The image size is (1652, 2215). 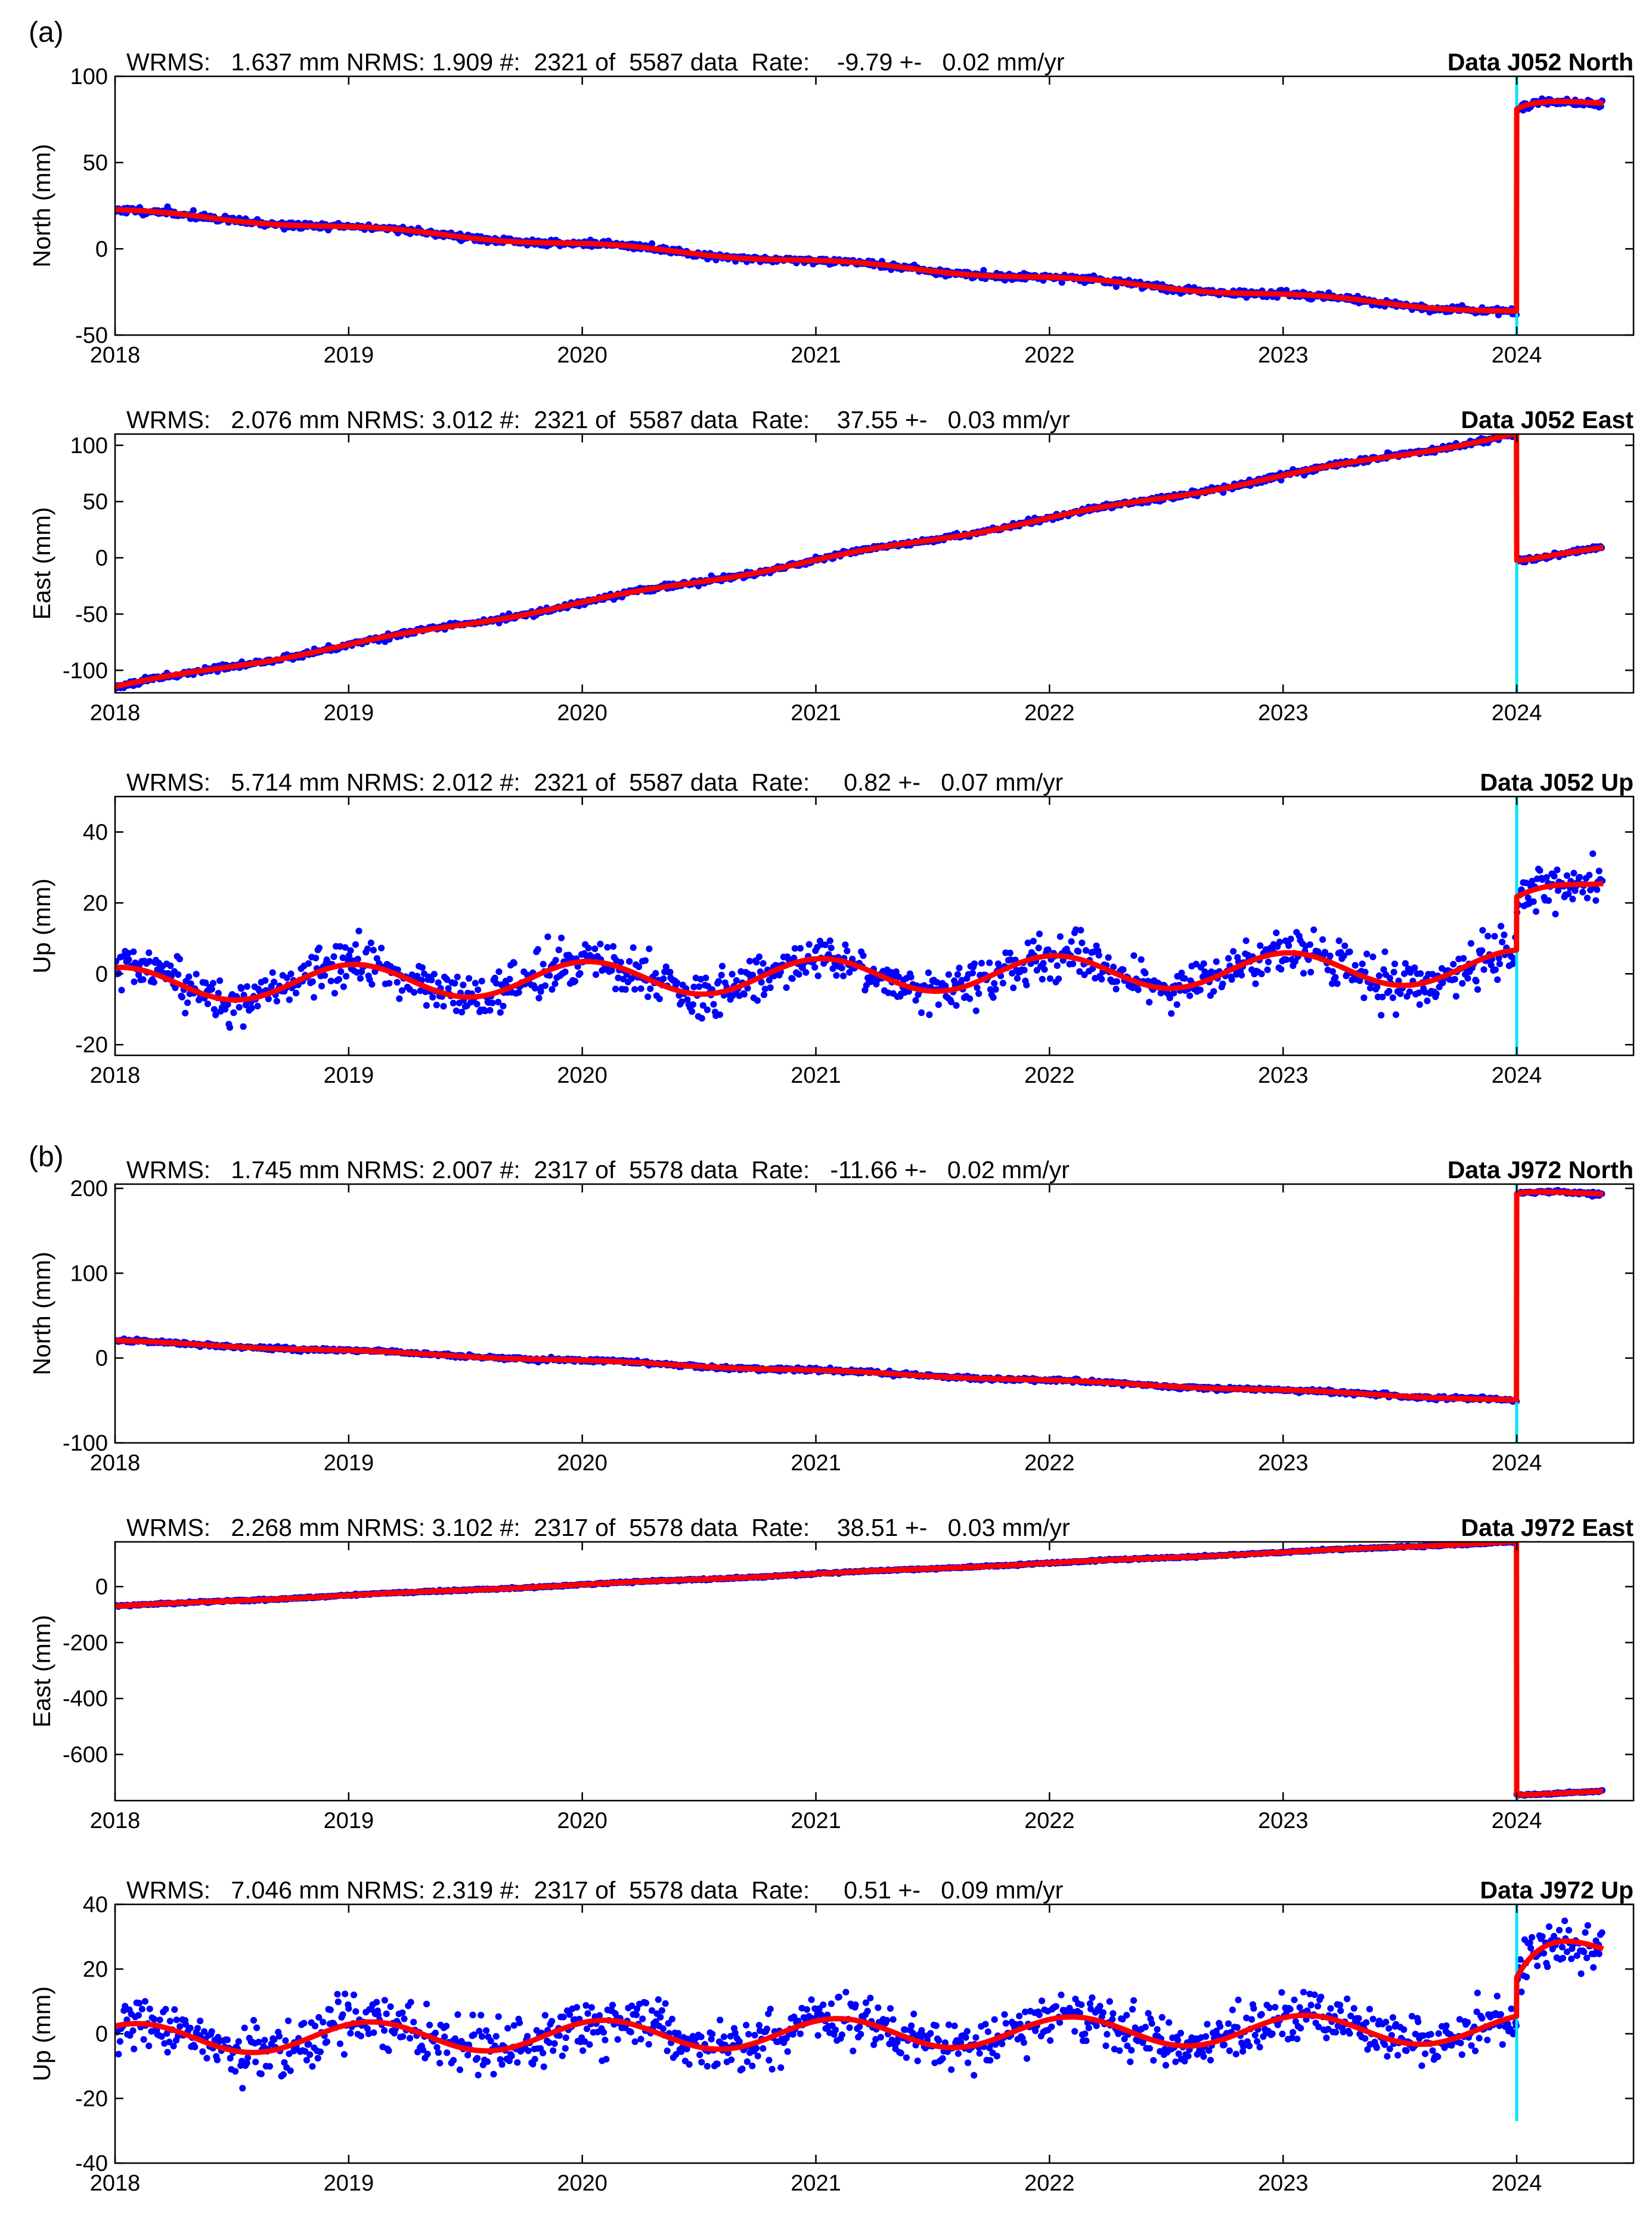 I want to click on x-tick-label: 2021, so click(x=816, y=1075).